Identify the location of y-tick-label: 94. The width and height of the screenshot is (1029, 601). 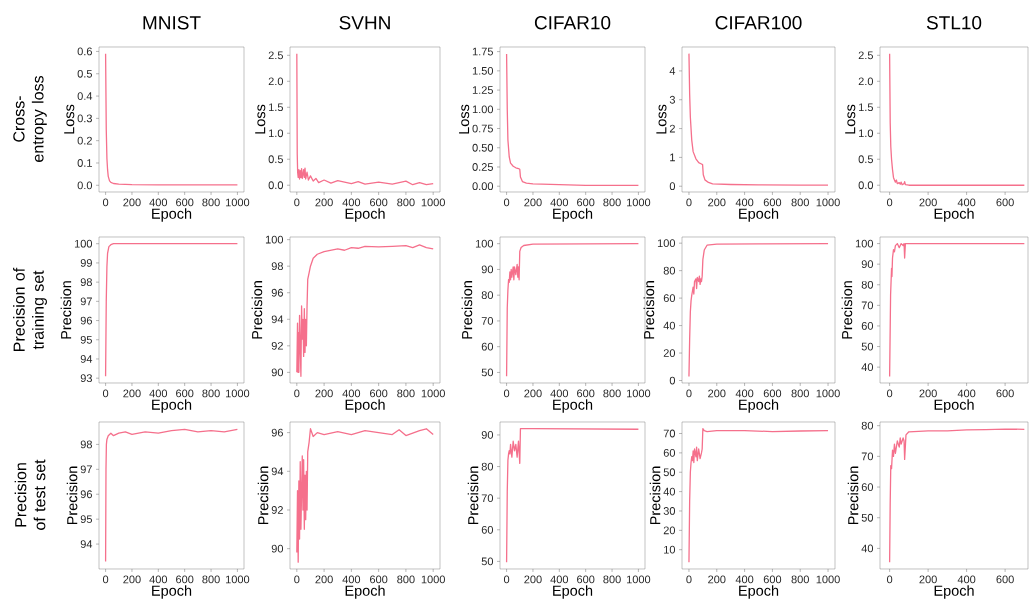
(277, 319).